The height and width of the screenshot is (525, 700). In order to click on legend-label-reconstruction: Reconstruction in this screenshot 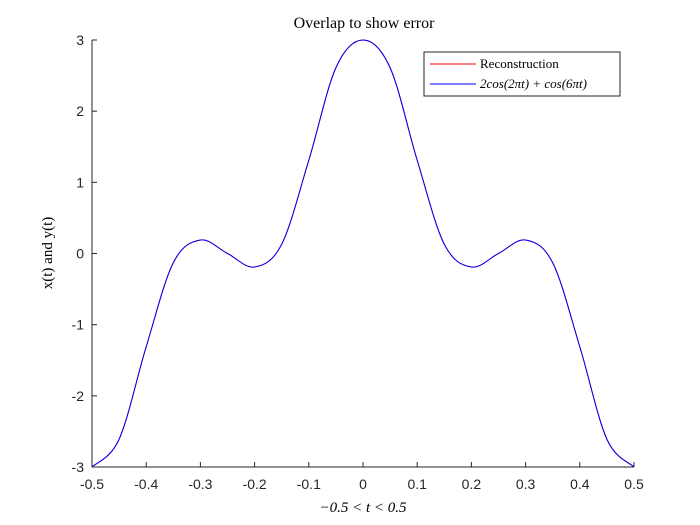, I will do `click(519, 63)`.